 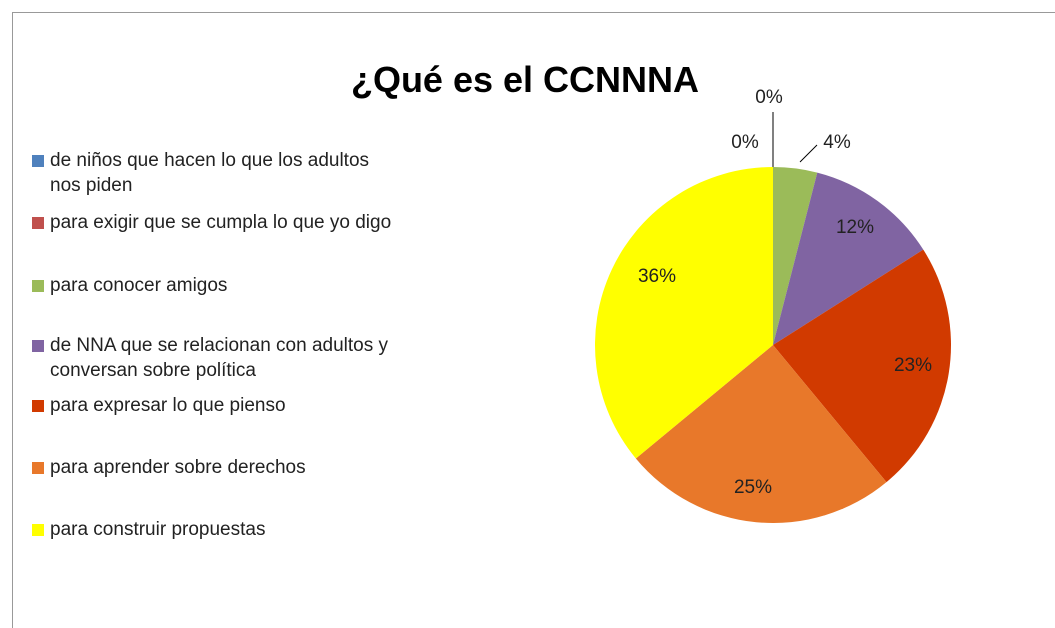 I want to click on legend-item: para aprender sobre derechos, so click(x=213, y=467).